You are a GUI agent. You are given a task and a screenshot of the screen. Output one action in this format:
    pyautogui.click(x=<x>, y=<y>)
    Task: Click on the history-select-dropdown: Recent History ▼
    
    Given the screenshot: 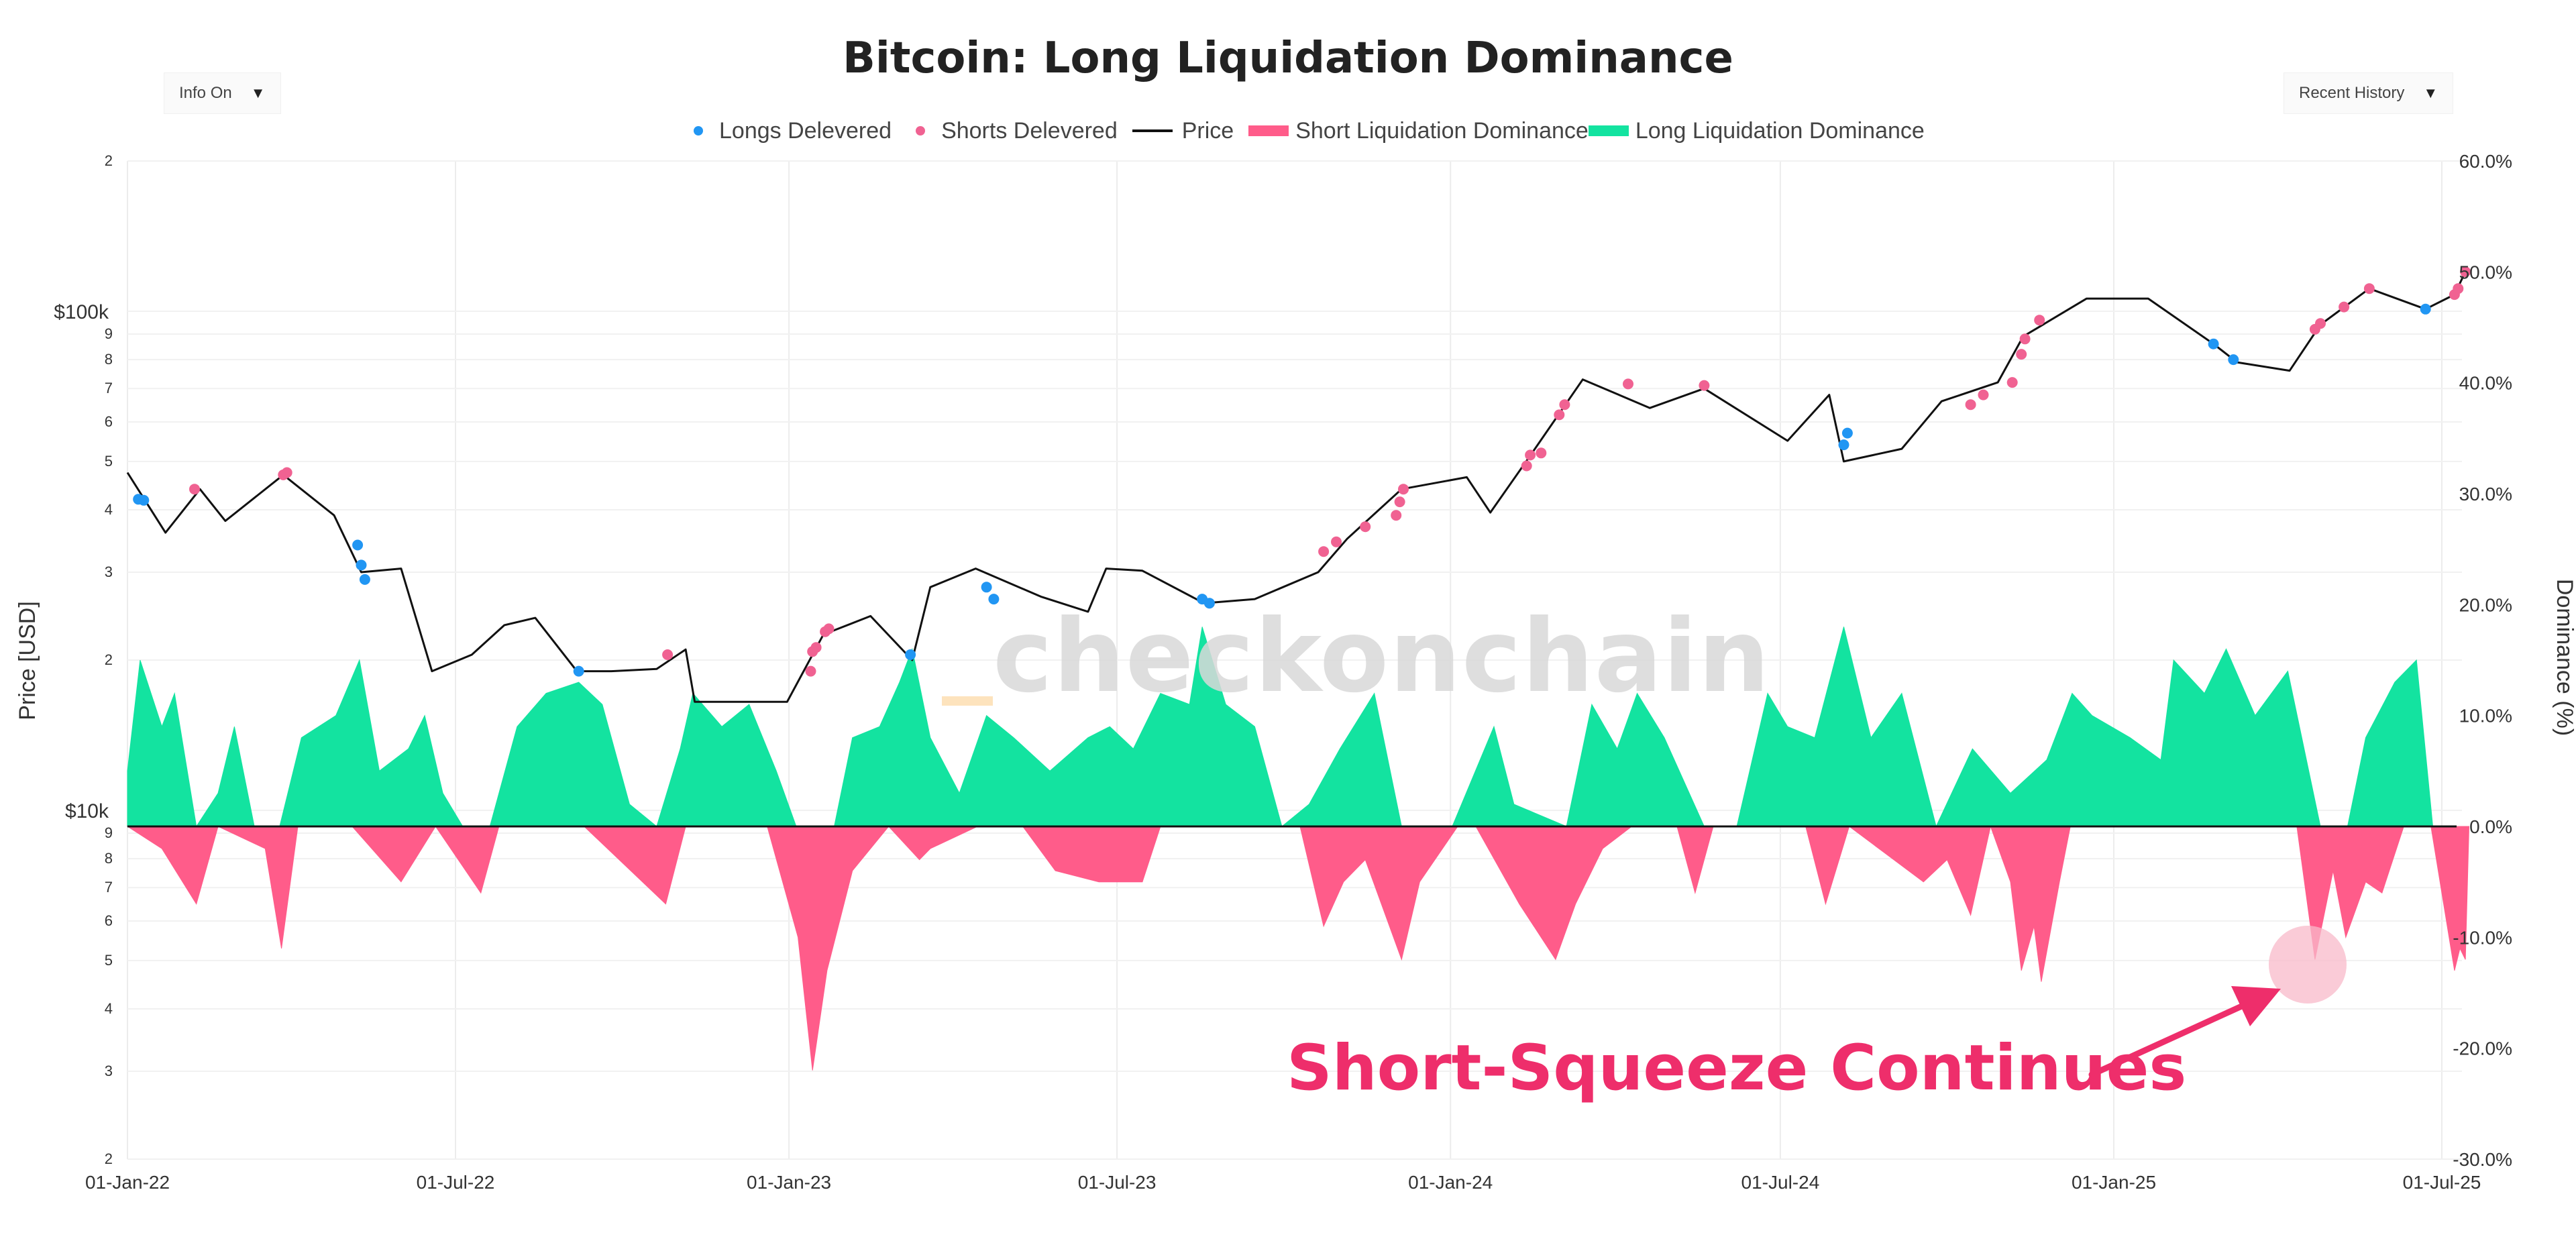 What is the action you would take?
    pyautogui.click(x=2369, y=93)
    